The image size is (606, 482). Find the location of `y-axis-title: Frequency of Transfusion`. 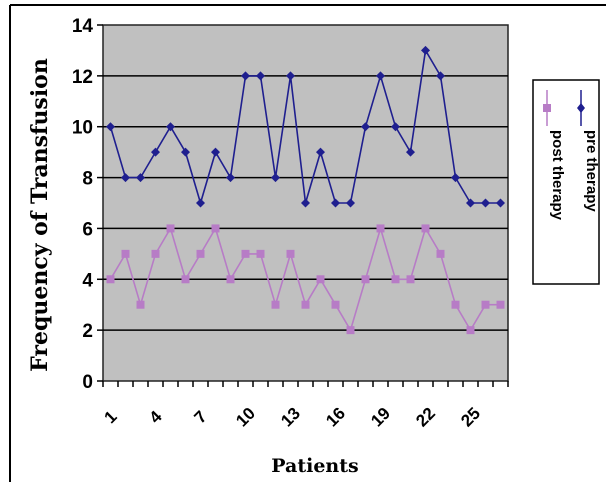

y-axis-title: Frequency of Transfusion is located at coordinates (40, 215).